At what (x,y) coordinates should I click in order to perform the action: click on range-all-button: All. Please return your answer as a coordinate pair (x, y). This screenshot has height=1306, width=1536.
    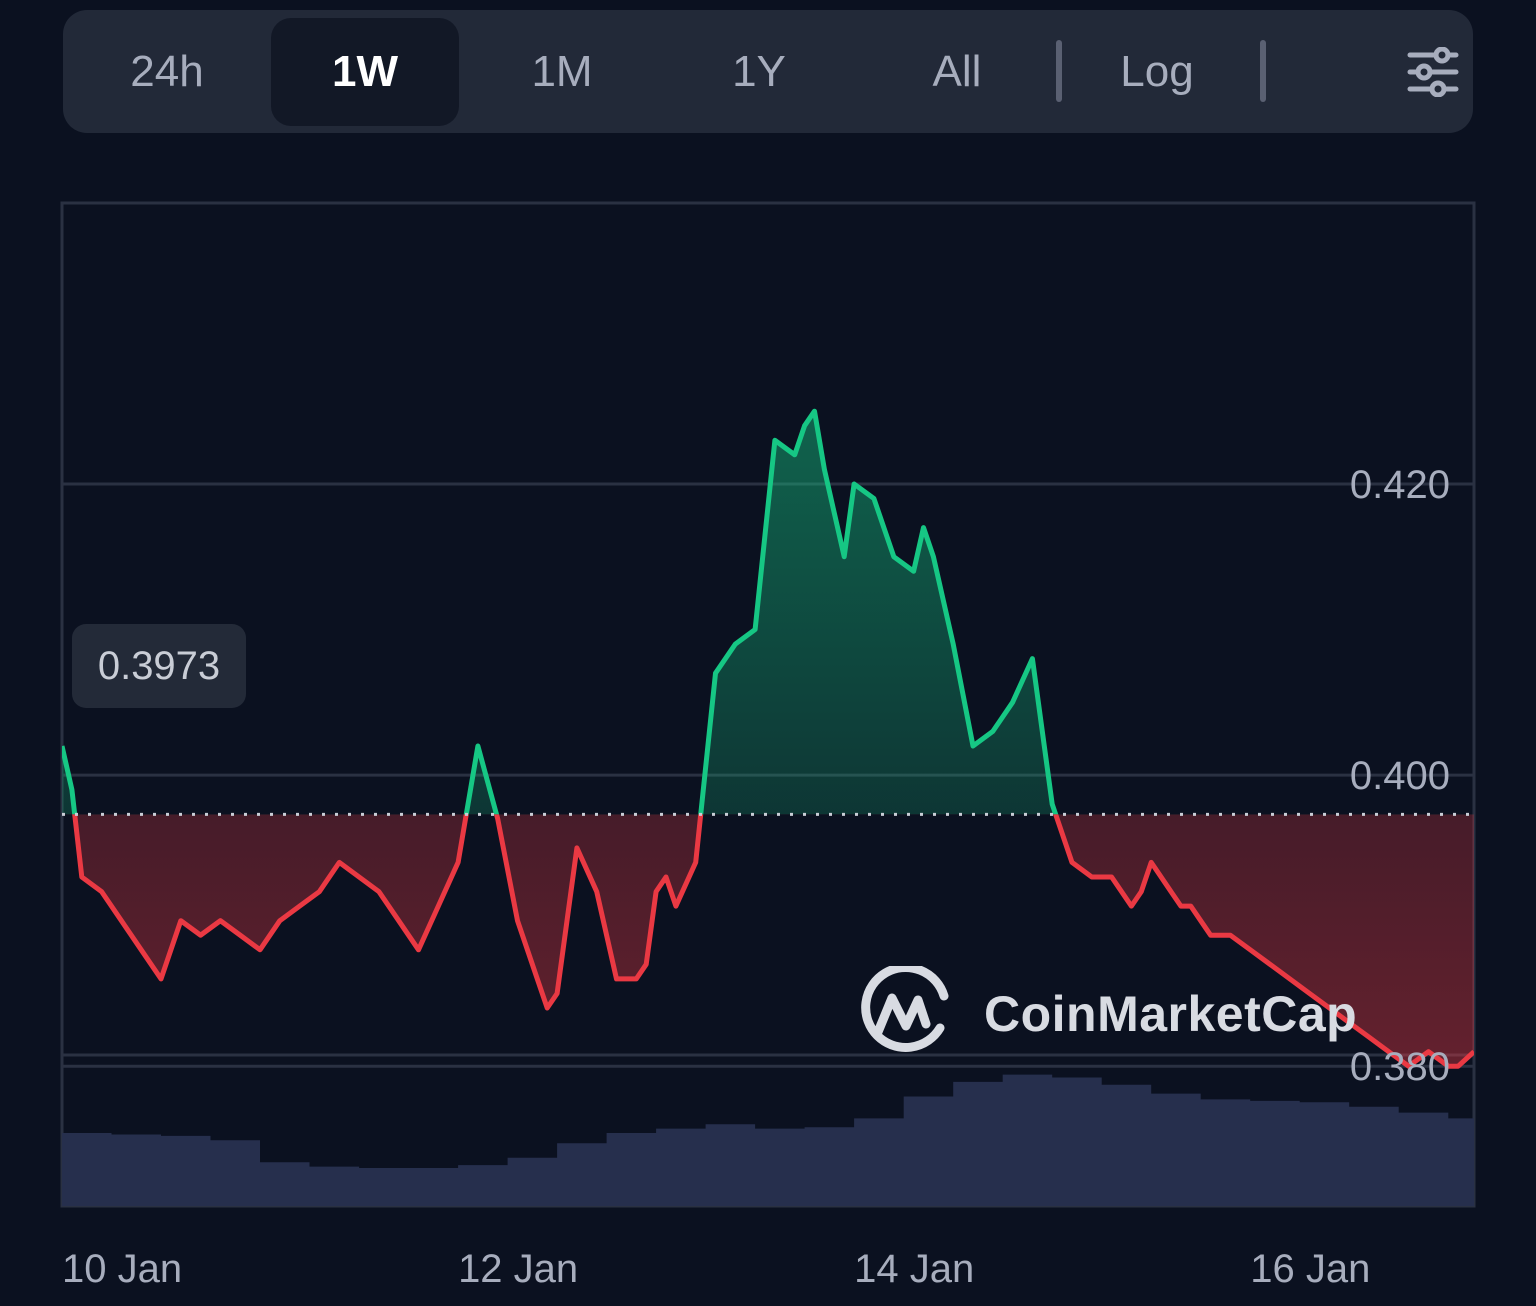
    Looking at the image, I should click on (957, 71).